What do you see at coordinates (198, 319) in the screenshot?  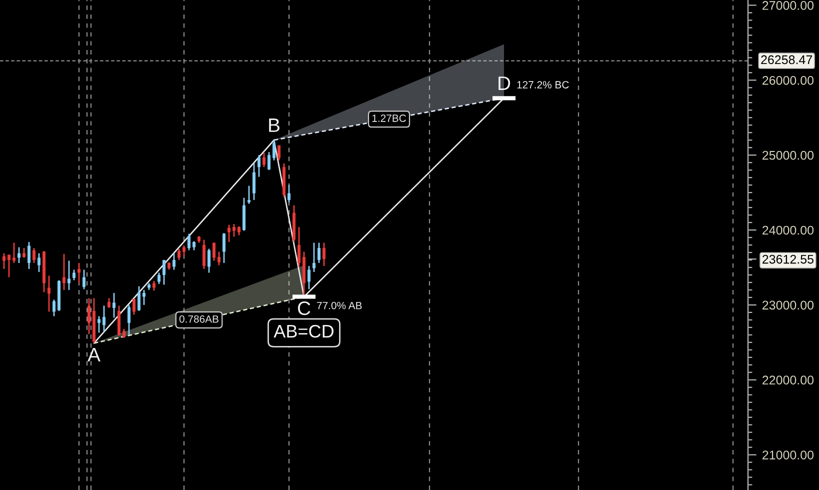 I see `series-label: 0.786AB` at bounding box center [198, 319].